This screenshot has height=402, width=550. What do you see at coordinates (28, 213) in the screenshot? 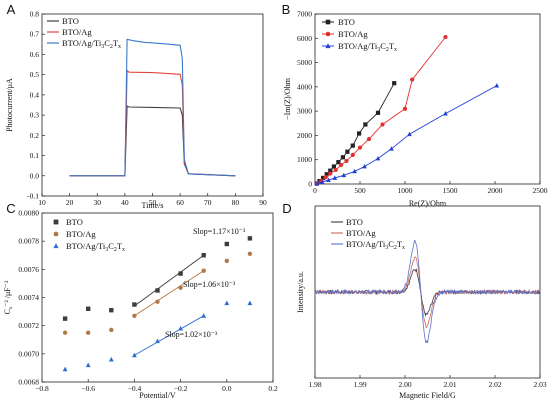
I see `y-tick-label: 0.0080` at bounding box center [28, 213].